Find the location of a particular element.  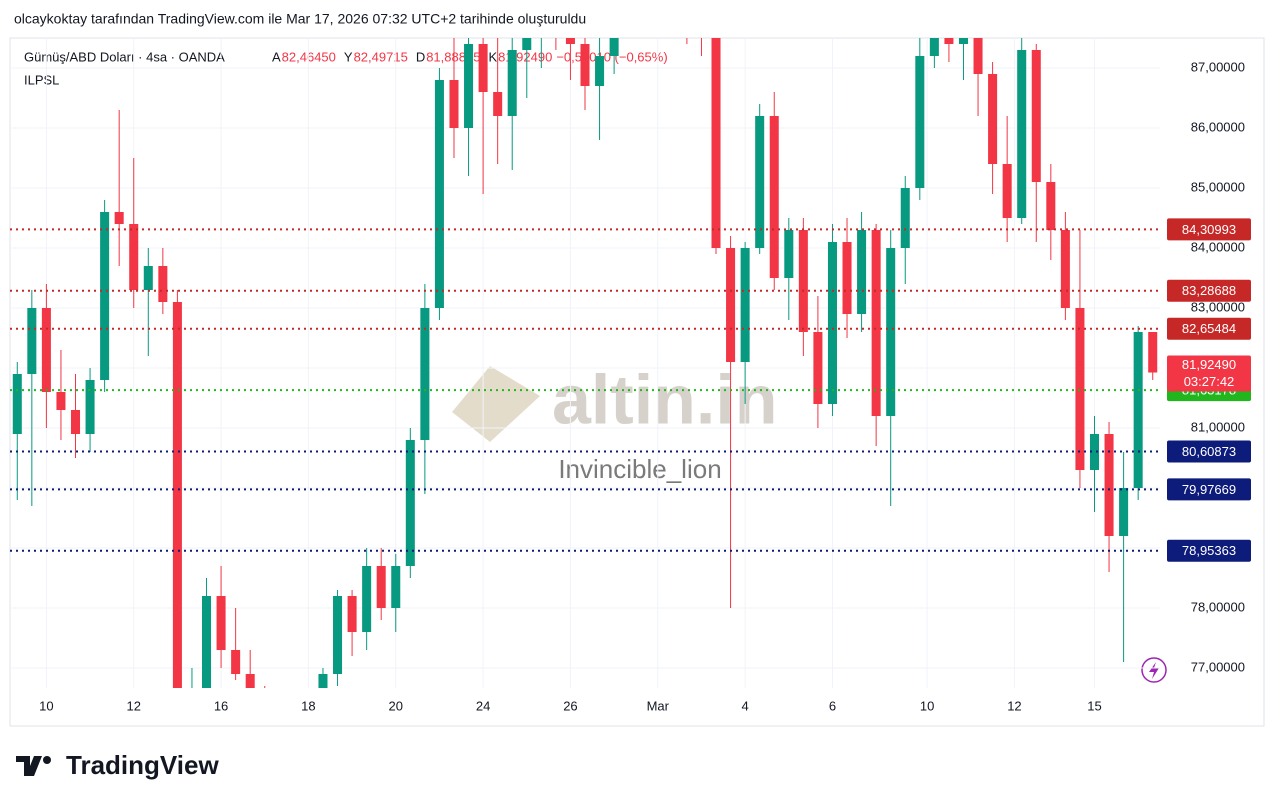

y-tick-label: 87,00000 is located at coordinates (1218, 66).